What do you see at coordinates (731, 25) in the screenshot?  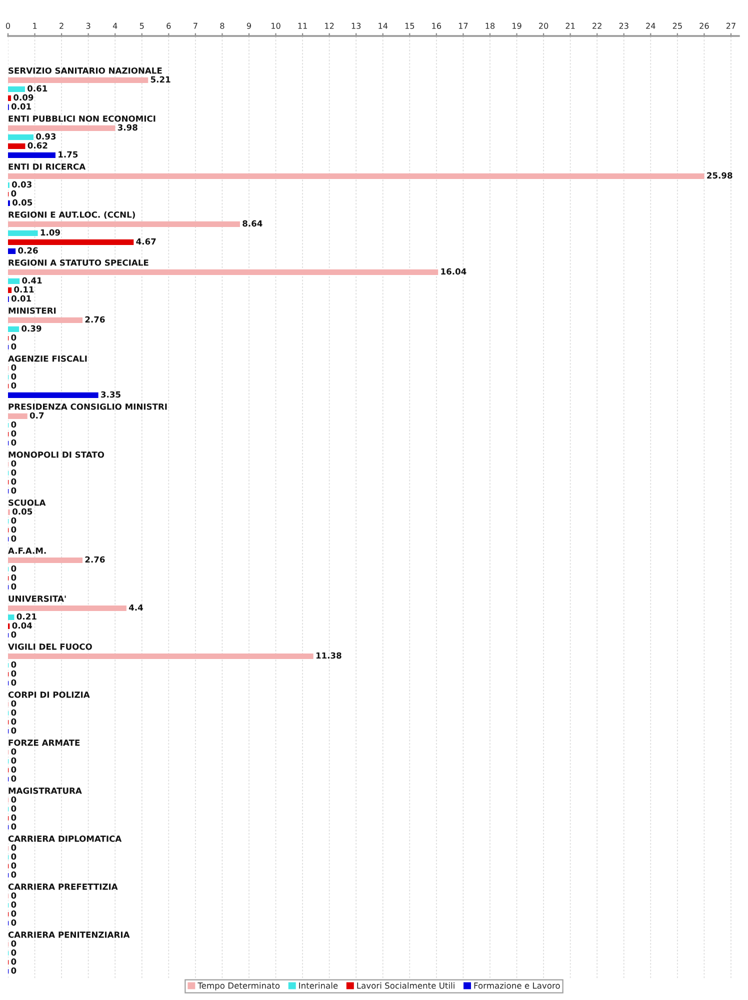 I see `x-tick-label: 27` at bounding box center [731, 25].